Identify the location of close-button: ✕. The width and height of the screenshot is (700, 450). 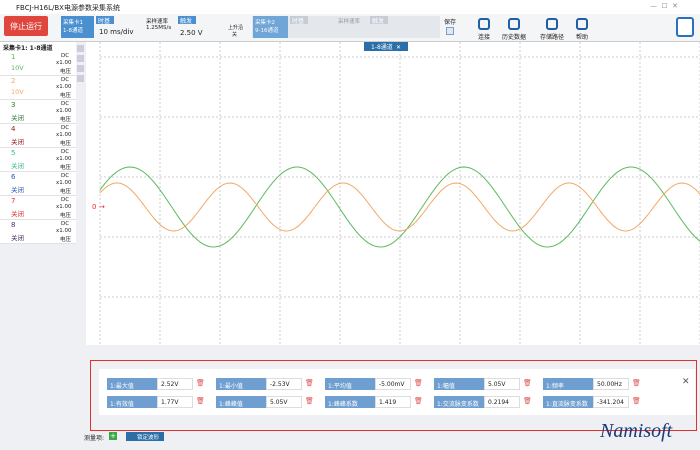
(686, 382).